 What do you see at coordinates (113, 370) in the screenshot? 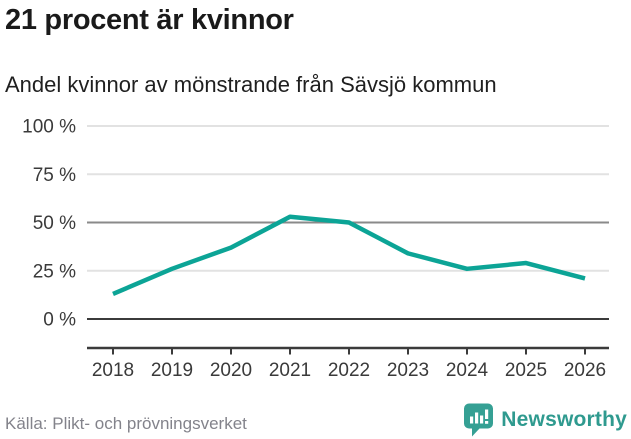
I see `x-tick-label: 2018` at bounding box center [113, 370].